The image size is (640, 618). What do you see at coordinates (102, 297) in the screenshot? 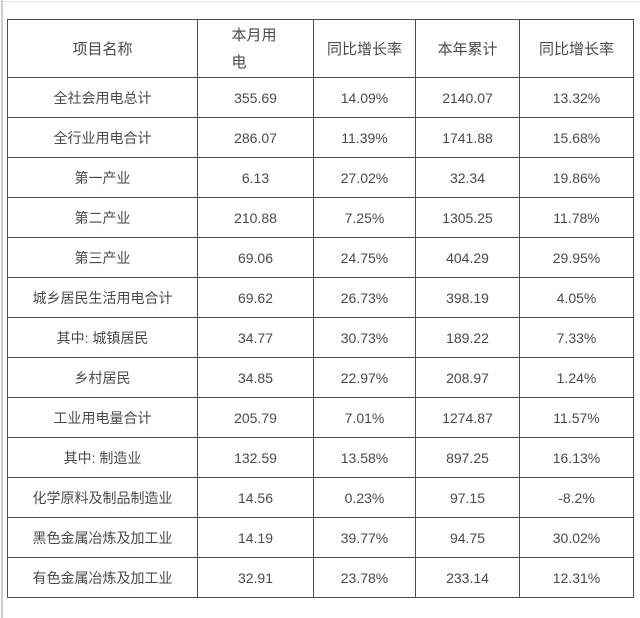
I see `row-label: 城乡居民生活用电合计` at bounding box center [102, 297].